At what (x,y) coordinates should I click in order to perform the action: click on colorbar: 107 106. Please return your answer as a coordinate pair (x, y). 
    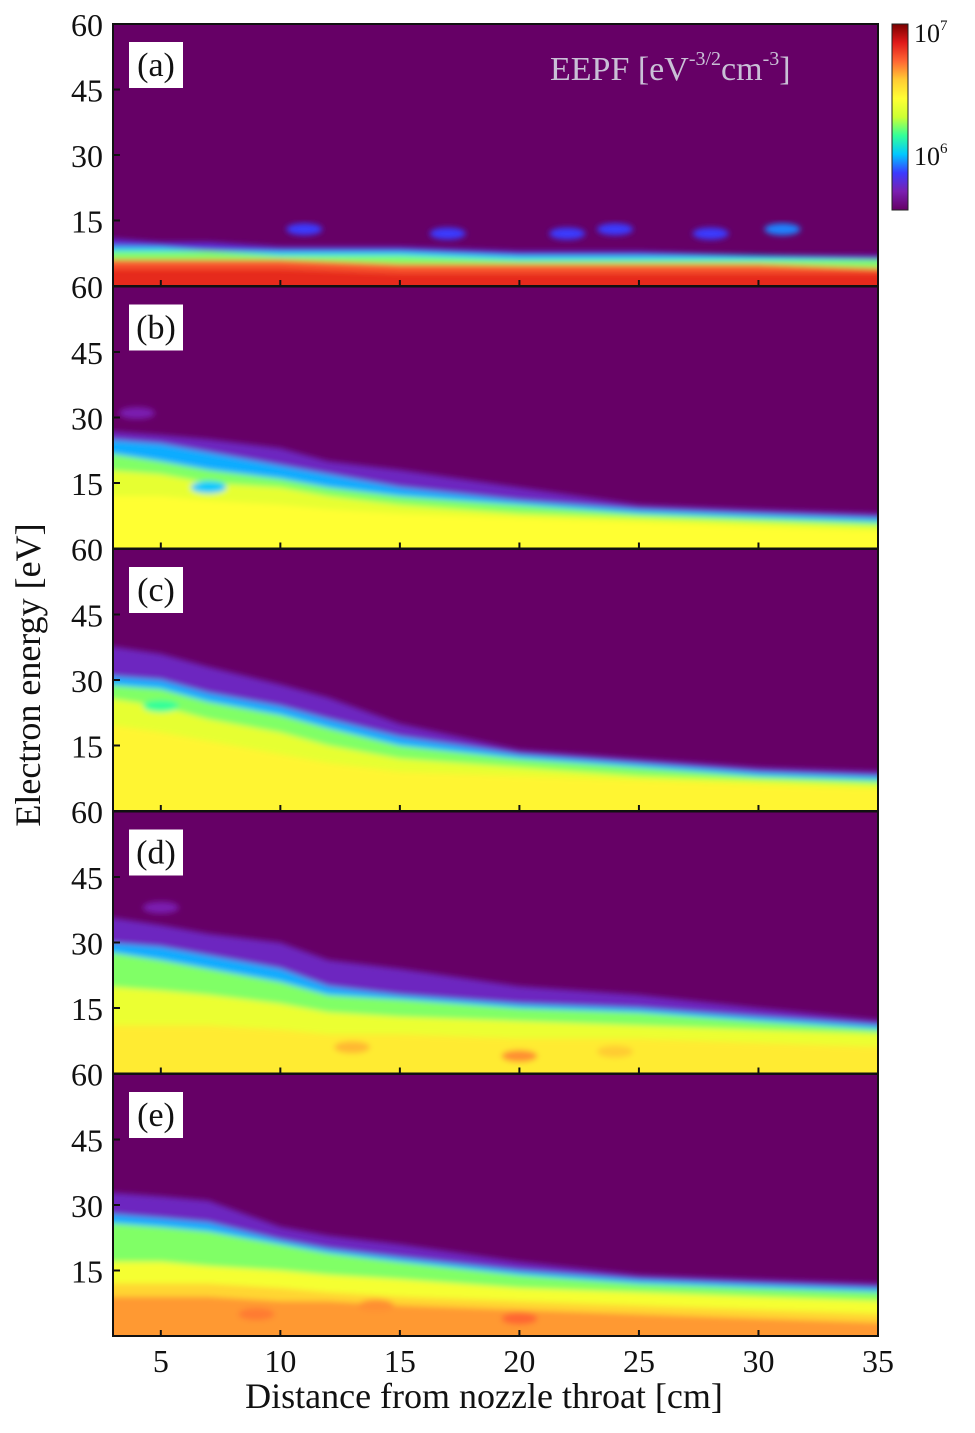
    Looking at the image, I should click on (919, 114).